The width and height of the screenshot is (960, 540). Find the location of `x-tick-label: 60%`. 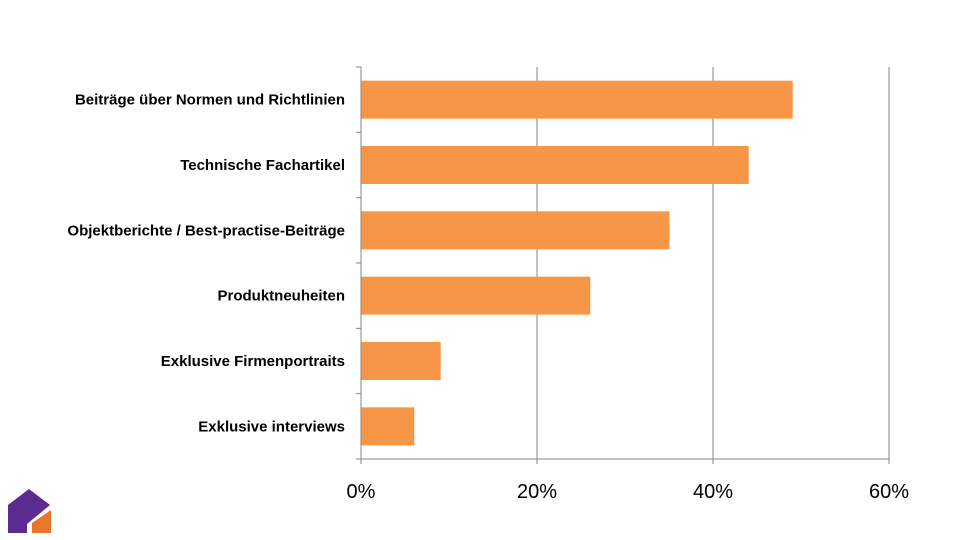

x-tick-label: 60% is located at coordinates (889, 492).